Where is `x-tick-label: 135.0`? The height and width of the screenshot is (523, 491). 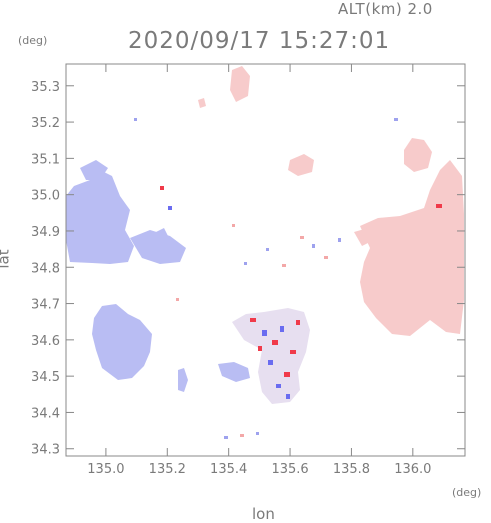 x-tick-label: 135.0 is located at coordinates (105, 469).